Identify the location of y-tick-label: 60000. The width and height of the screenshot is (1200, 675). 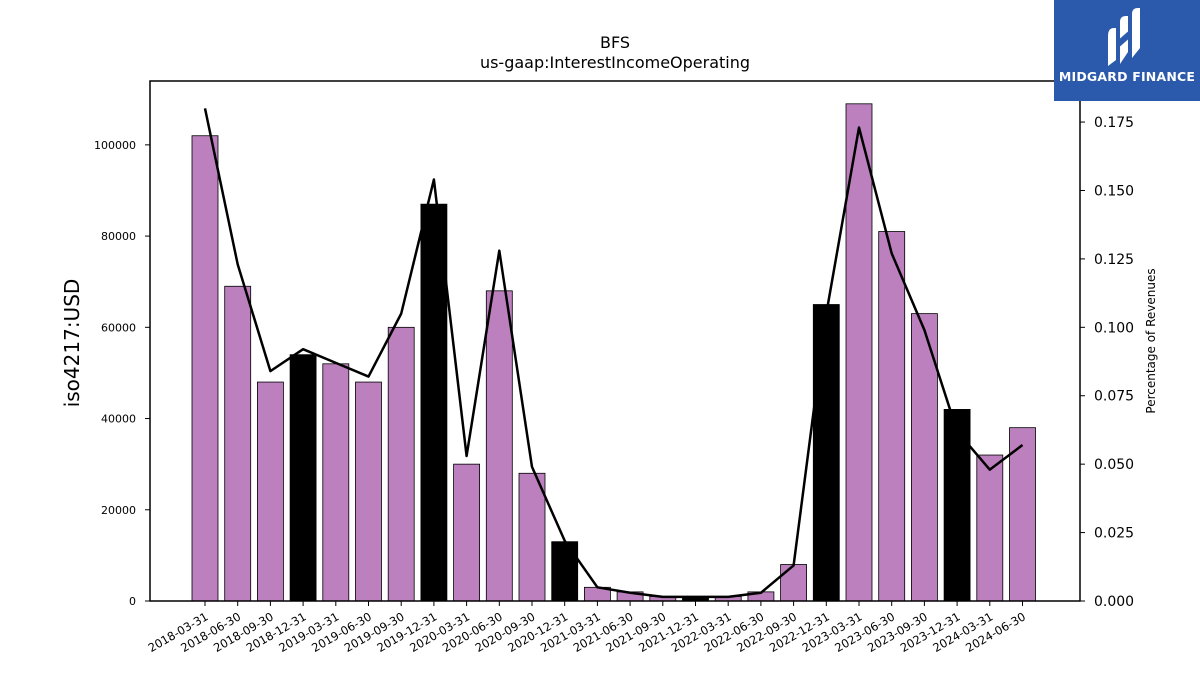
(118, 327).